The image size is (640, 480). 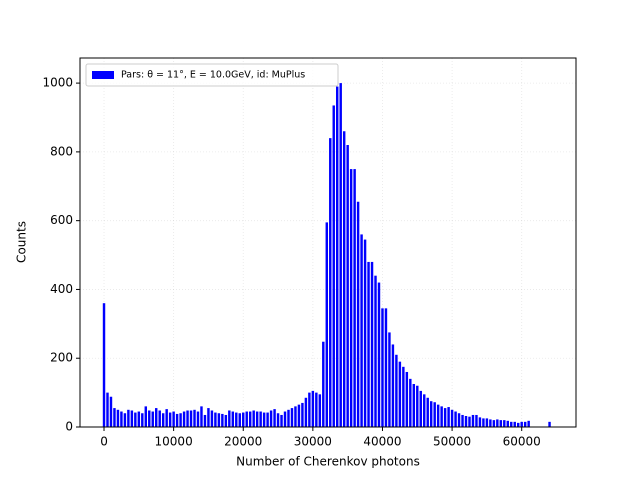 I want to click on x-tick-label: 50000, so click(x=452, y=442).